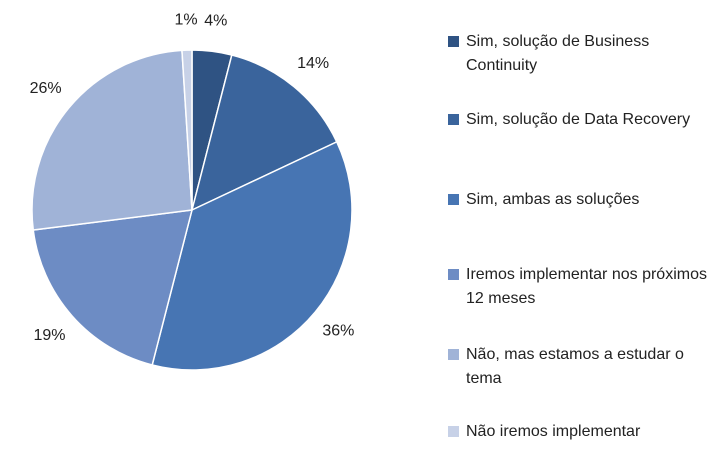 The height and width of the screenshot is (476, 720). I want to click on legend-label: Não, mas estamos a estudar o tema, so click(575, 366).